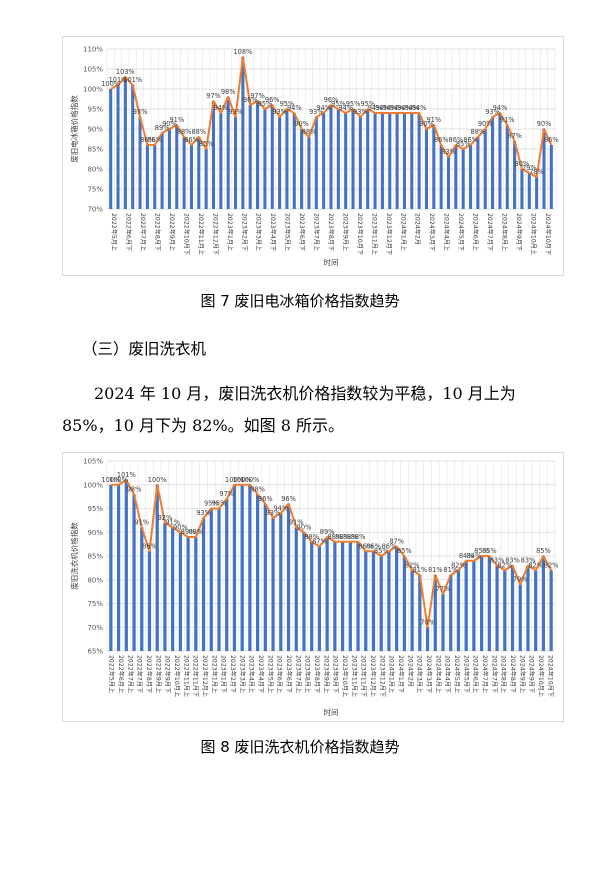 The image size is (600, 892). What do you see at coordinates (129, 232) in the screenshot?
I see `fig7-xtick-label: 2022年6月下` at bounding box center [129, 232].